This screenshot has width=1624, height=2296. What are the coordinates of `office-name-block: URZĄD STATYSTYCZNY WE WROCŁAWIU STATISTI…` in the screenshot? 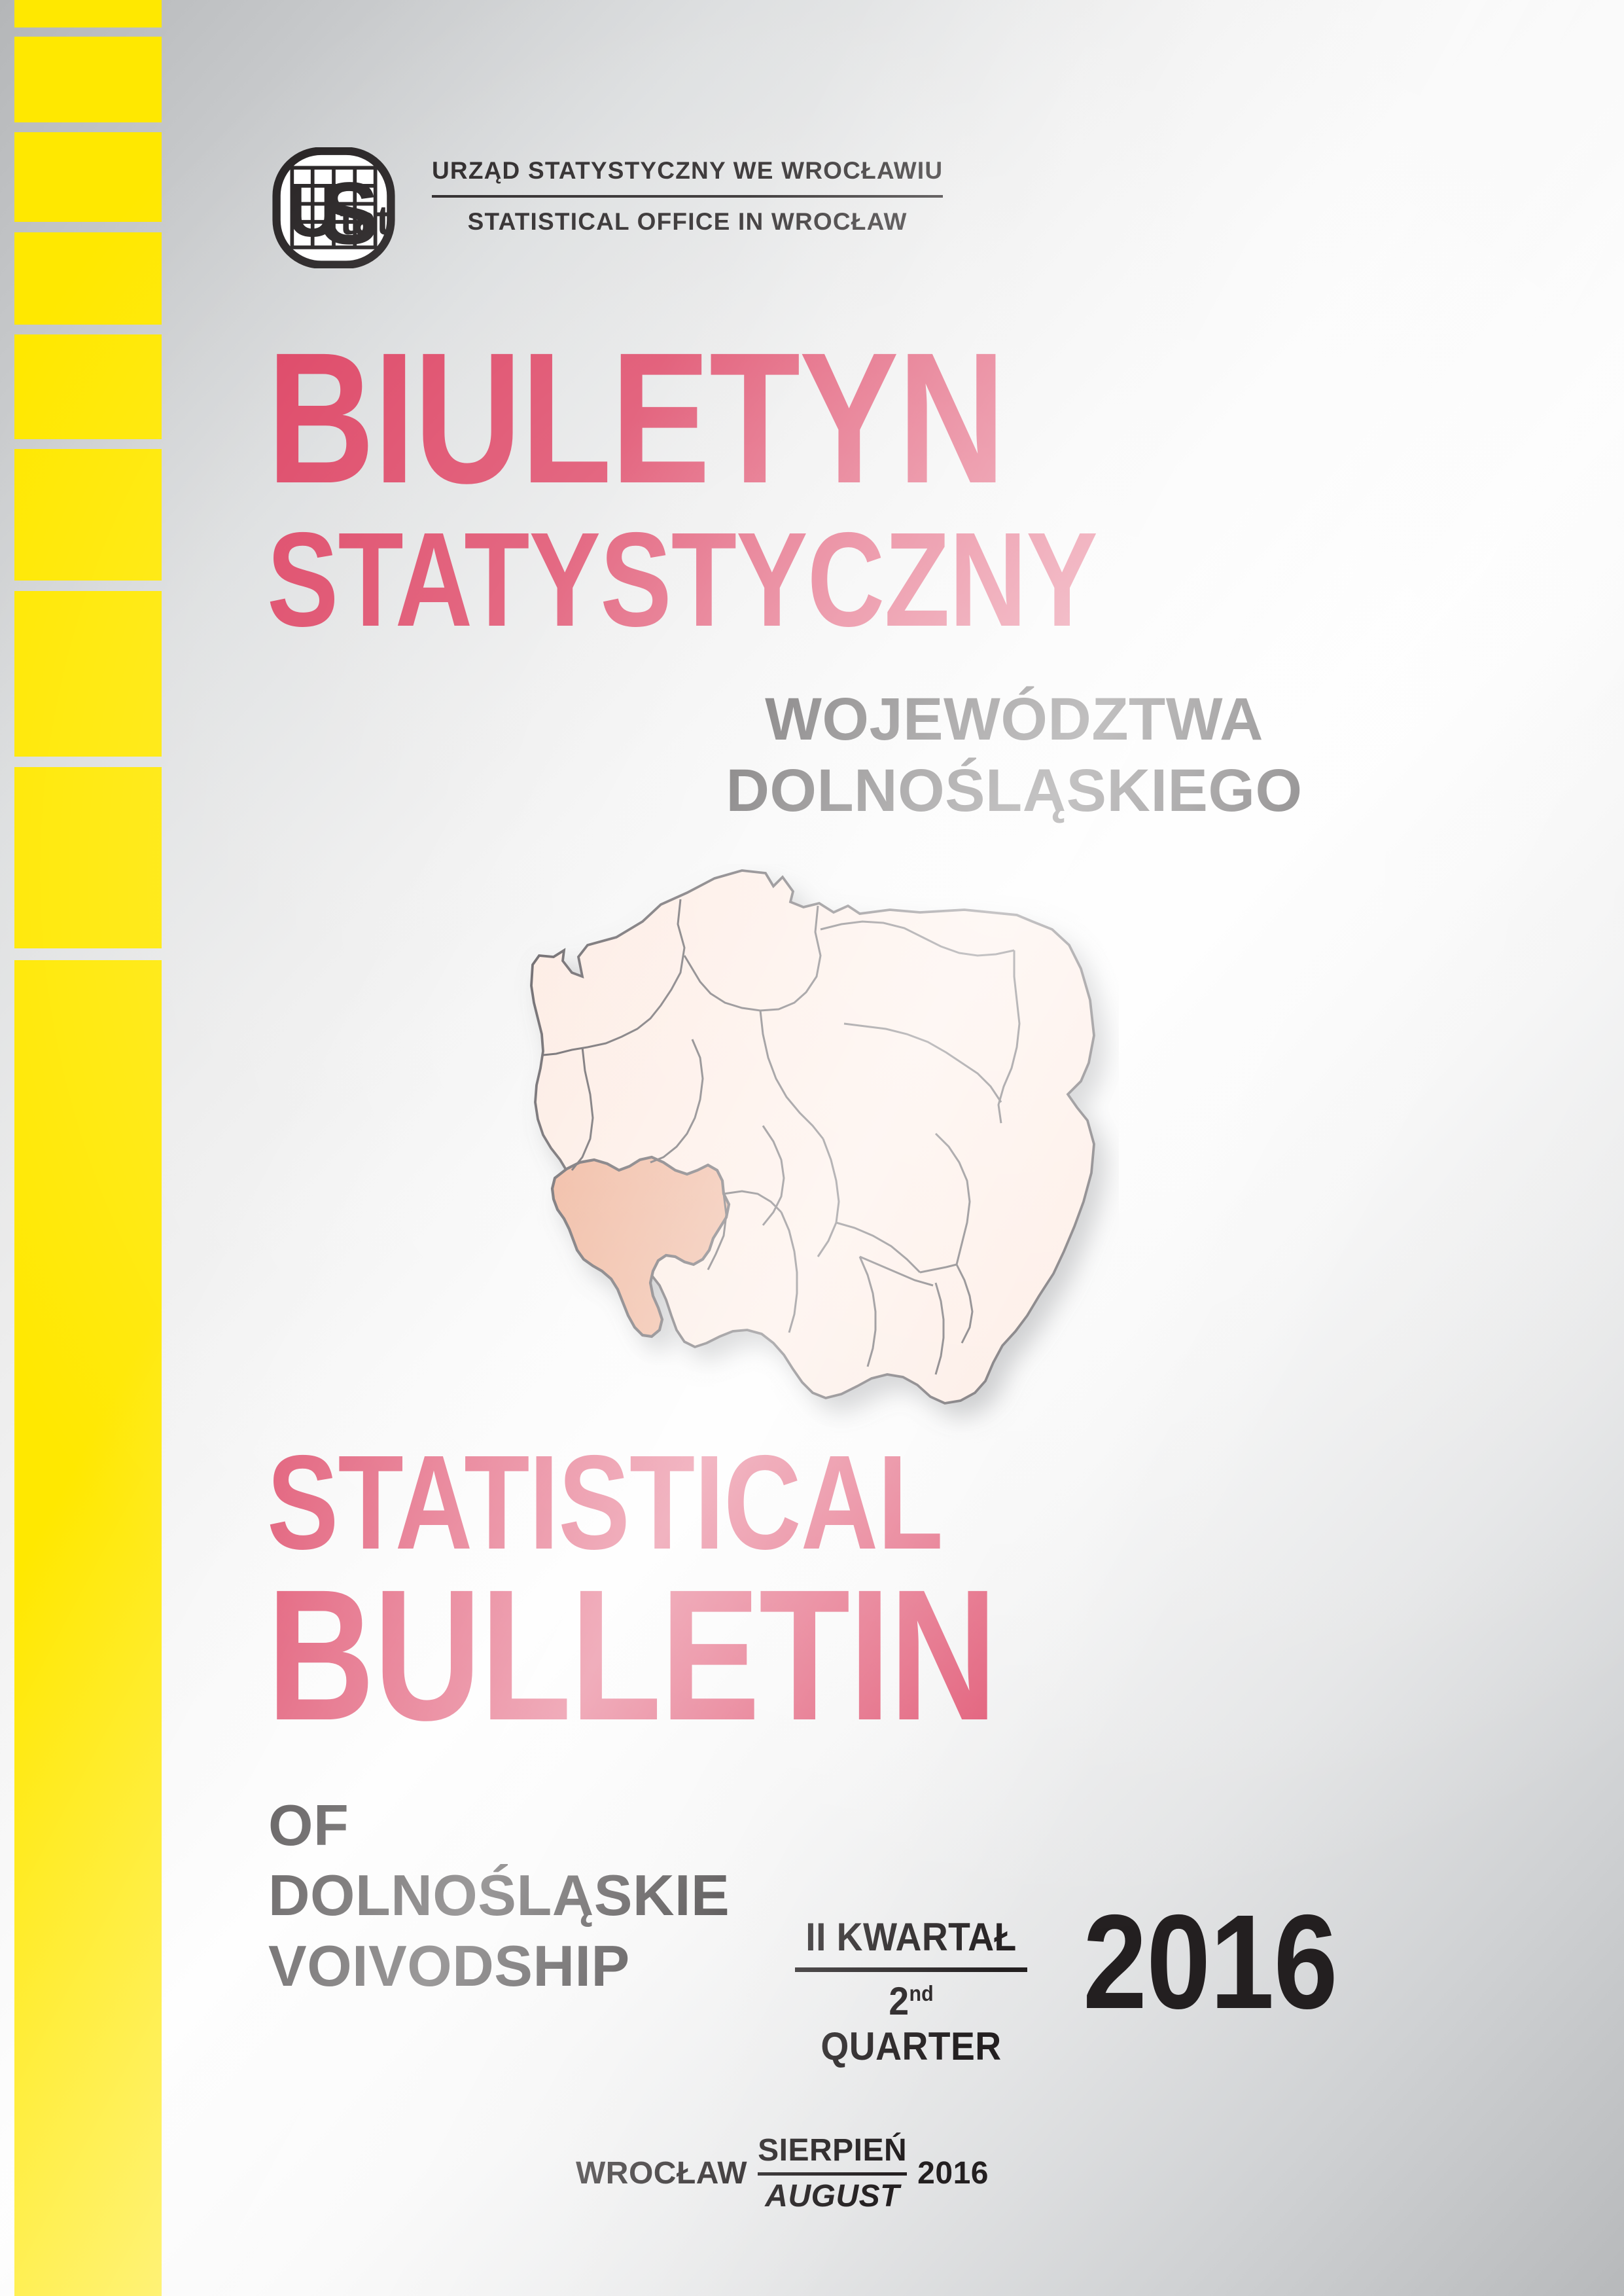 It's located at (688, 191).